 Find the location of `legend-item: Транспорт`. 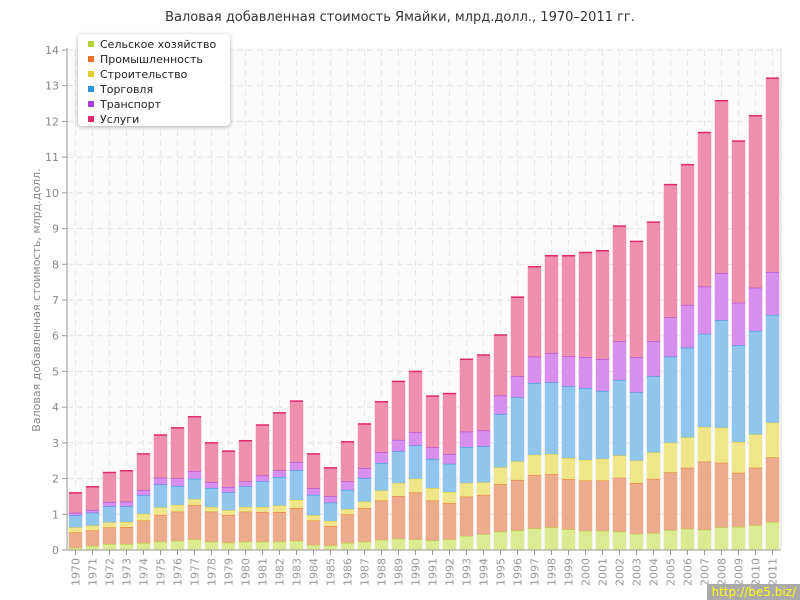

legend-item: Транспорт is located at coordinates (124, 104).